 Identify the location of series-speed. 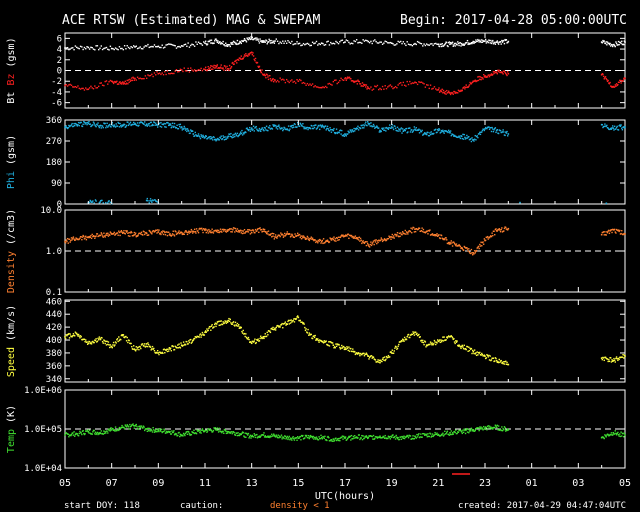
(345, 340).